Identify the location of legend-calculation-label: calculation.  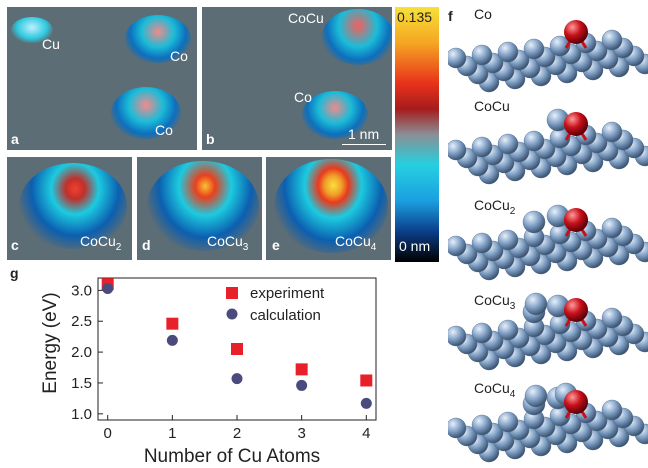
(285, 315).